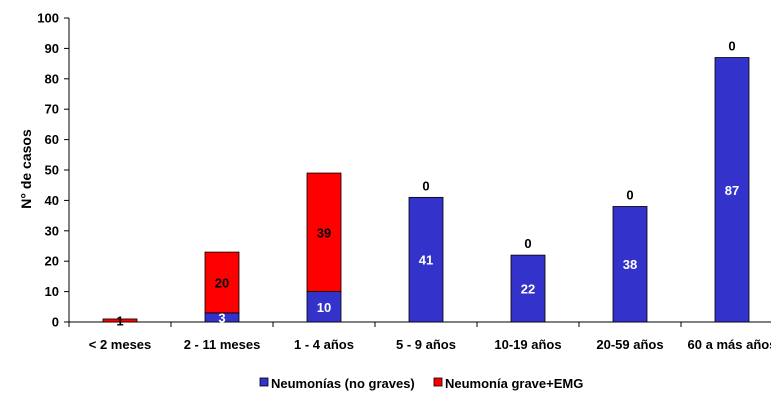  I want to click on data-label: 10, so click(324, 307).